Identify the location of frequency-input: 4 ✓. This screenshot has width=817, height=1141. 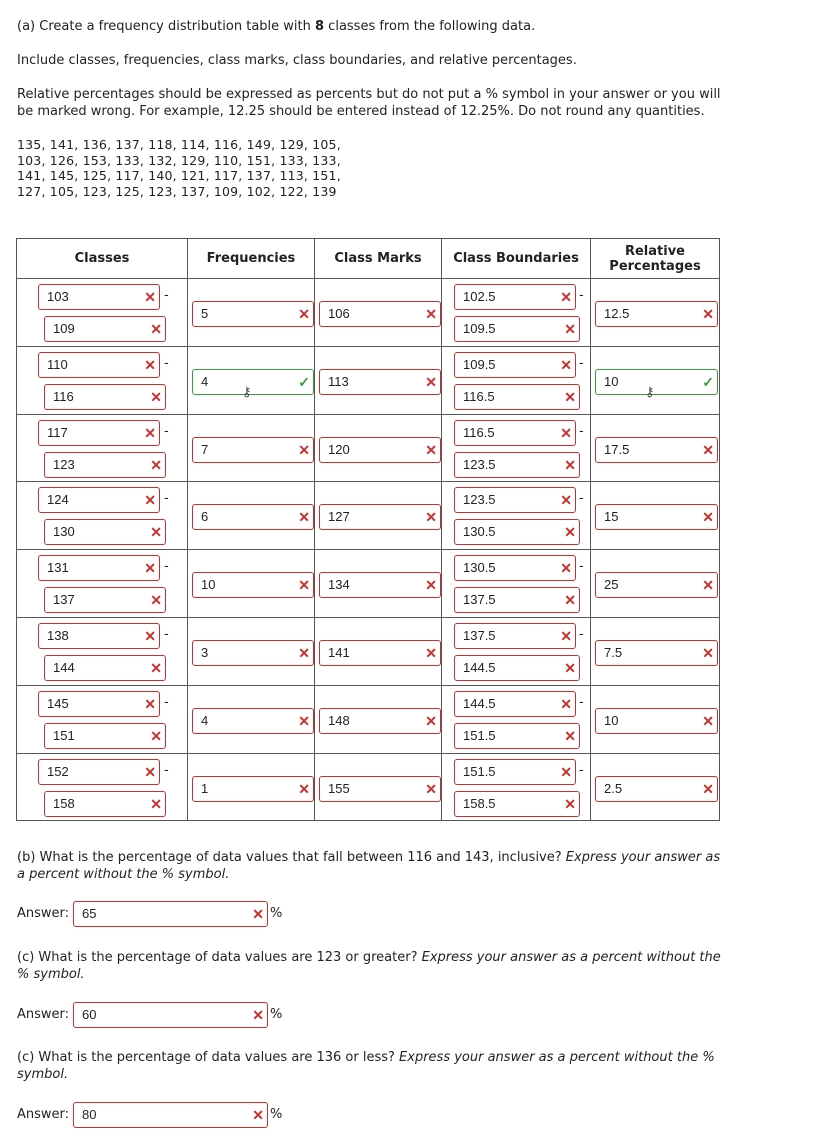
(253, 381).